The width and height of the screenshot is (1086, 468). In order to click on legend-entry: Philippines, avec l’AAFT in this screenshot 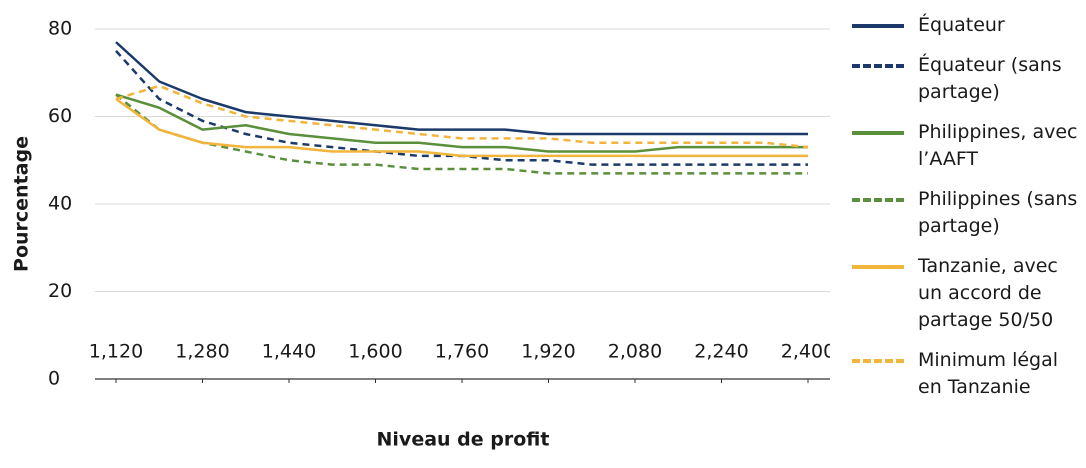, I will do `click(965, 146)`.